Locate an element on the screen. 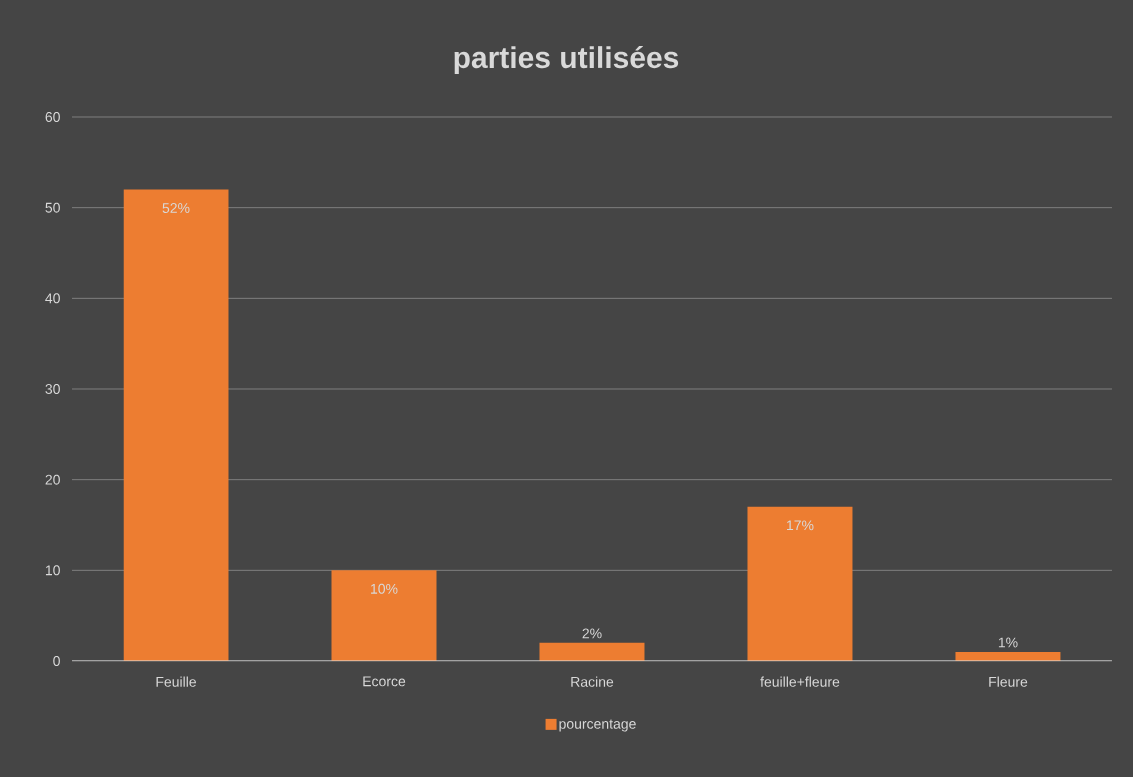 The image size is (1133, 777). y-tick-label: 20 is located at coordinates (52, 479).